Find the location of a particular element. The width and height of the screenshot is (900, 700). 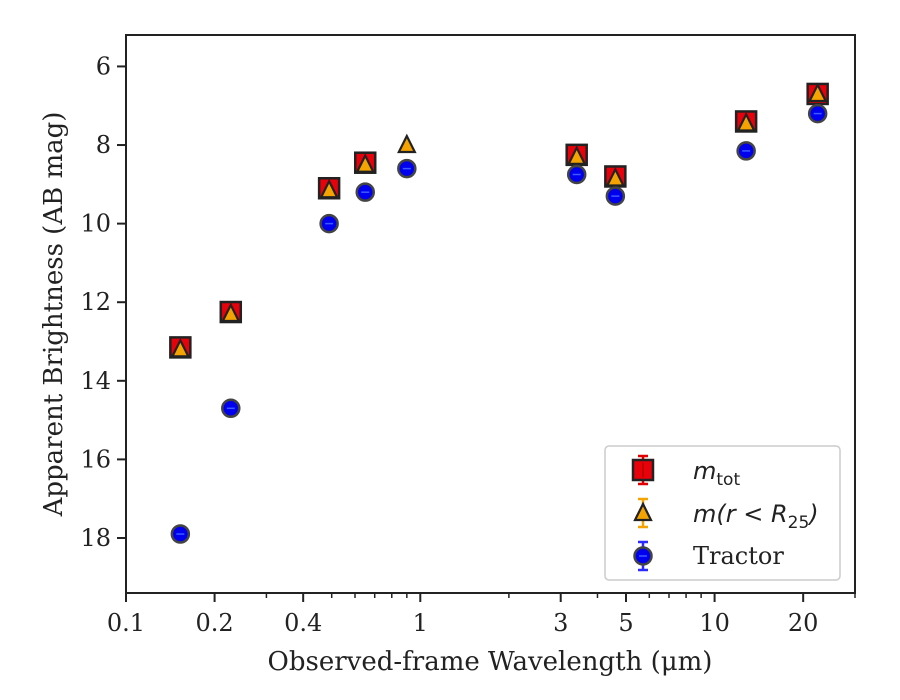

legend-label: Tractor is located at coordinates (738, 556).